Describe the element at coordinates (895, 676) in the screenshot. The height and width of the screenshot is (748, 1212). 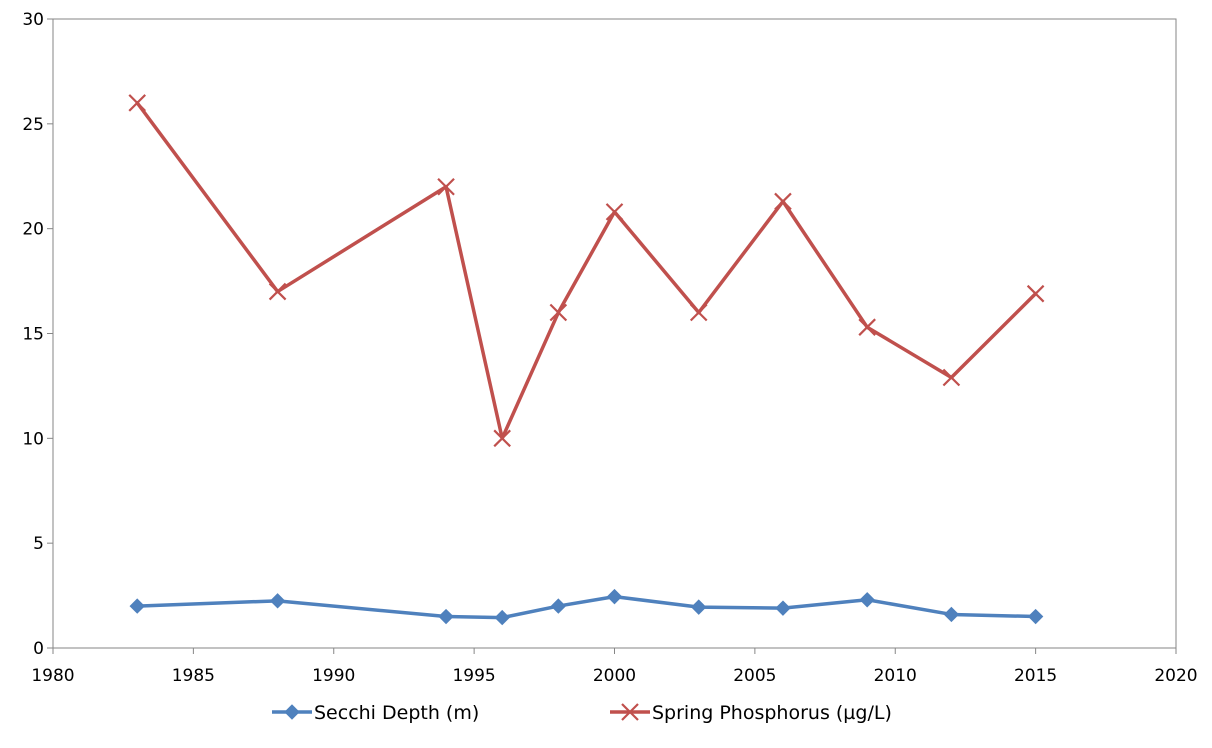
I see `x-tick-label: 2010` at that location.